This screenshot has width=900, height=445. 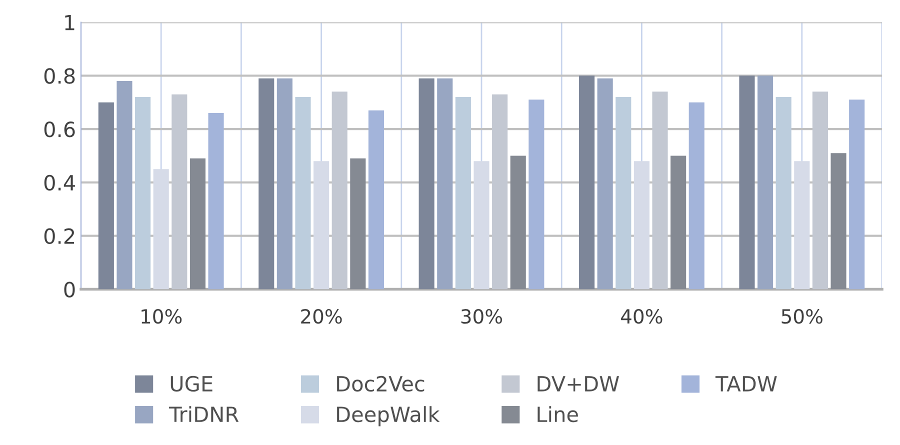 I want to click on legend-label: DV+DW, so click(x=578, y=384).